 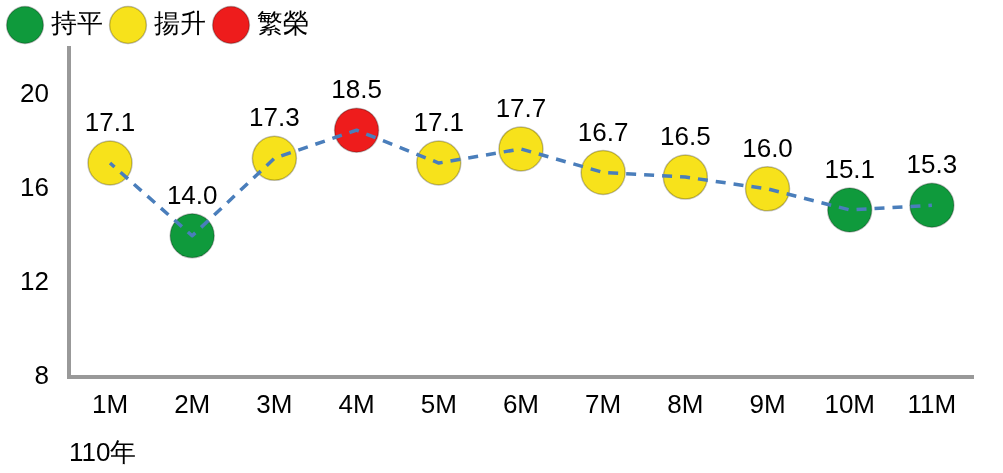 What do you see at coordinates (850, 169) in the screenshot?
I see `data-label: 15.1` at bounding box center [850, 169].